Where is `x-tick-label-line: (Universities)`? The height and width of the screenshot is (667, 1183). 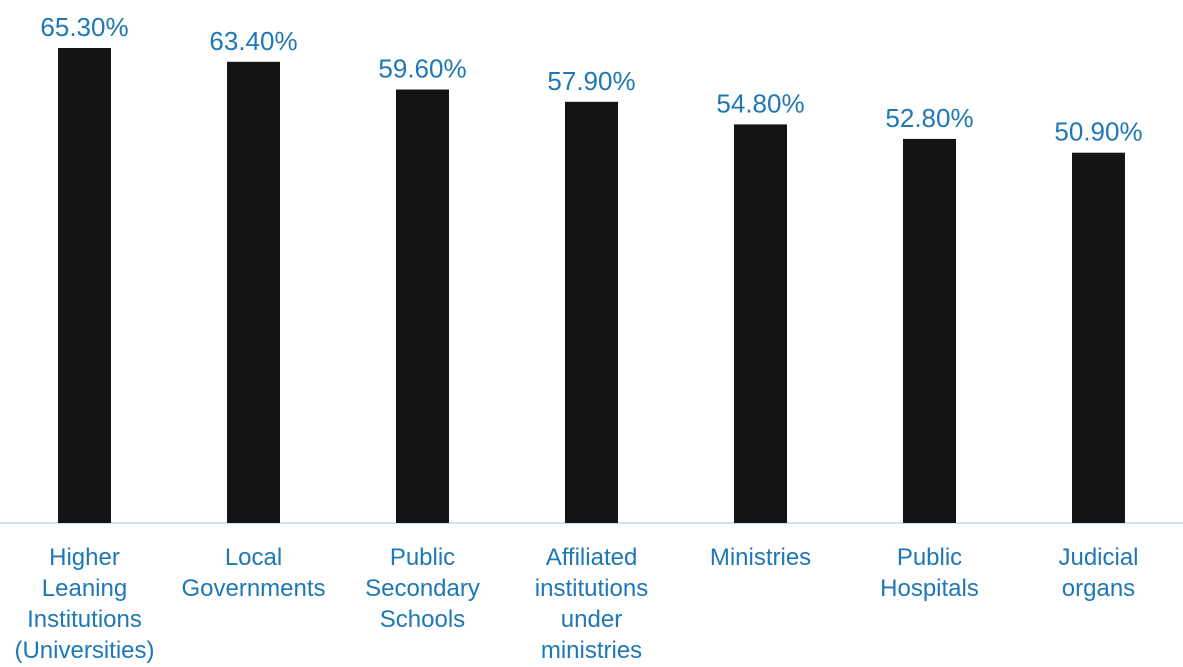 x-tick-label-line: (Universities) is located at coordinates (84, 650).